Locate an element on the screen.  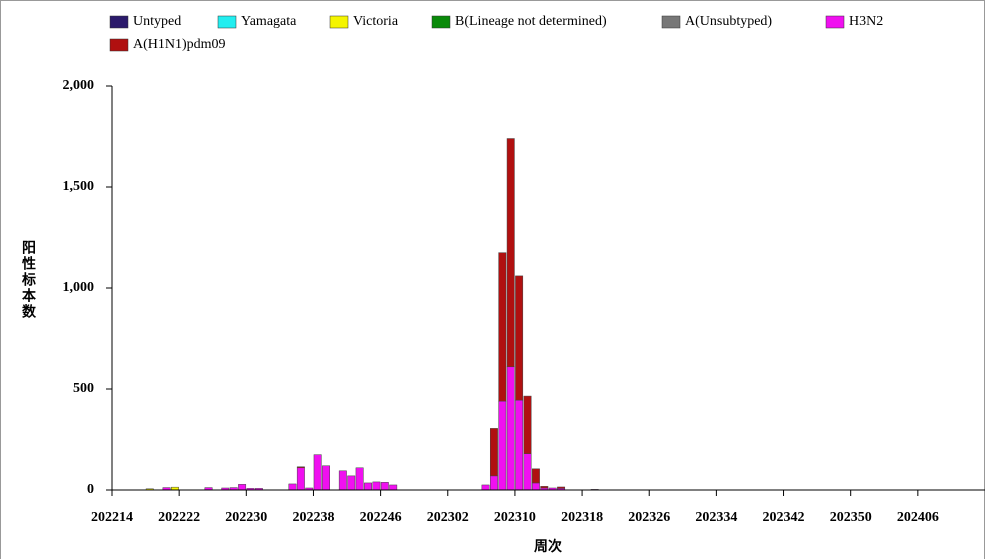
x-tick-label: 202238 is located at coordinates (313, 517).